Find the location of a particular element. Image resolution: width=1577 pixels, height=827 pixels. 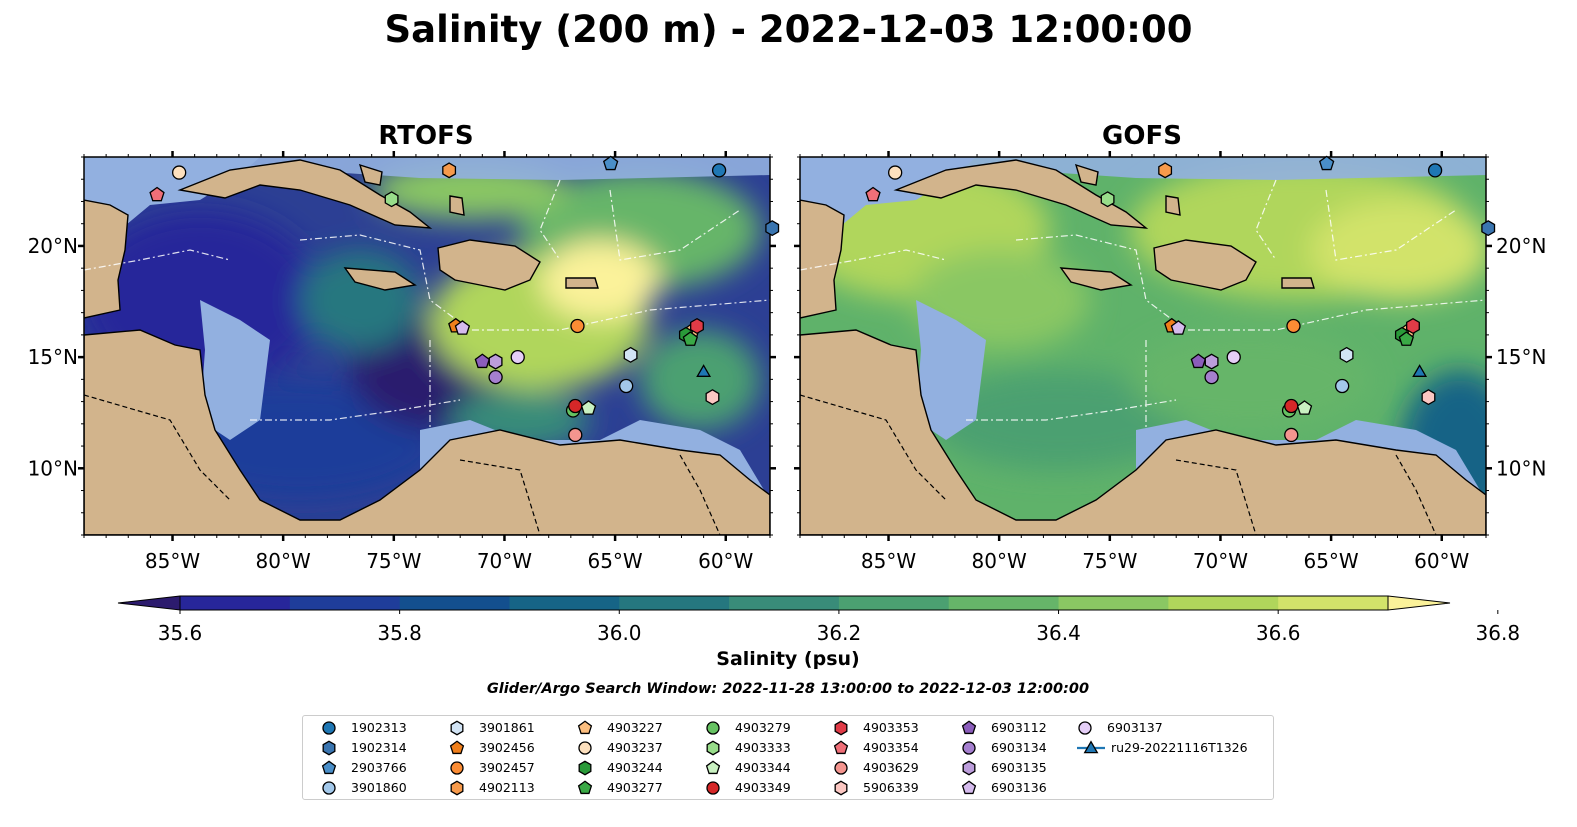

rtofs-boundaries is located at coordinates (402, 464).